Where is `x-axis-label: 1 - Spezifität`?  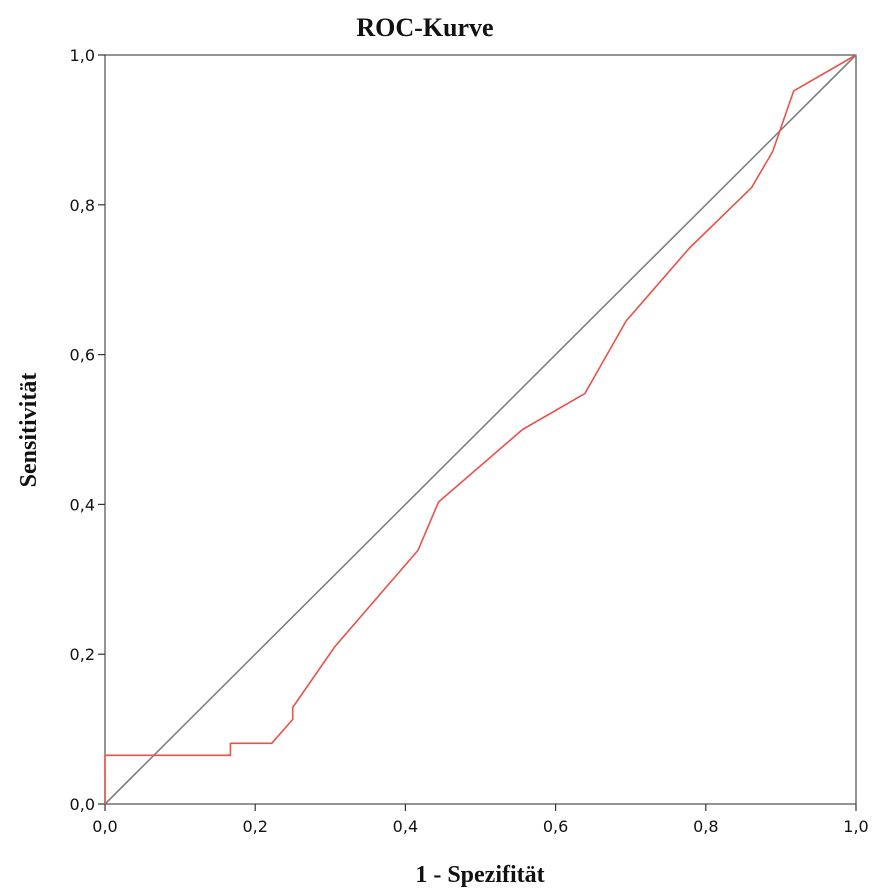
x-axis-label: 1 - Spezifität is located at coordinates (479, 875).